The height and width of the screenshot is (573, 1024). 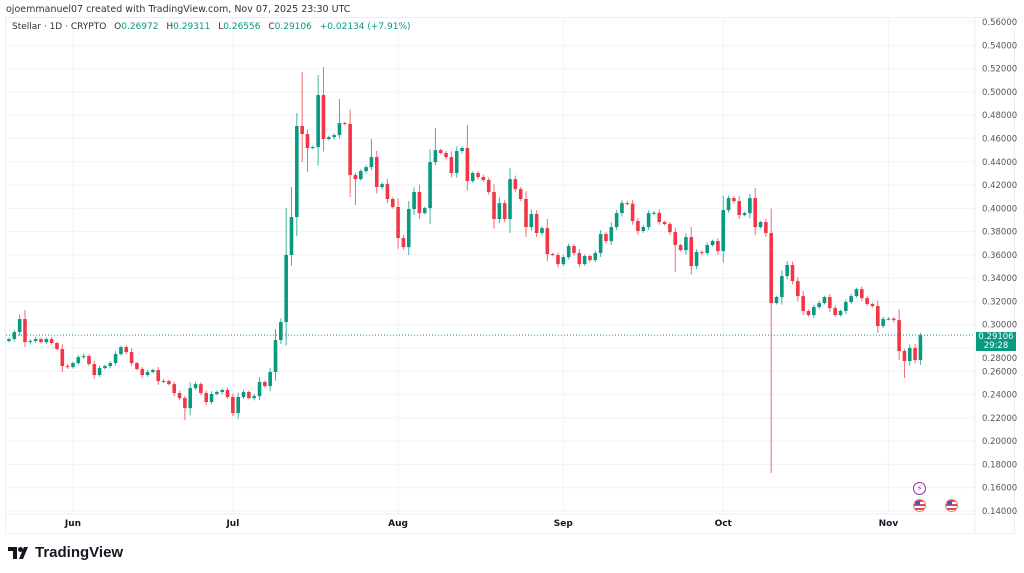 I want to click on time-axis: Jun Jul Aug Sep Oct Nov, so click(x=481, y=524).